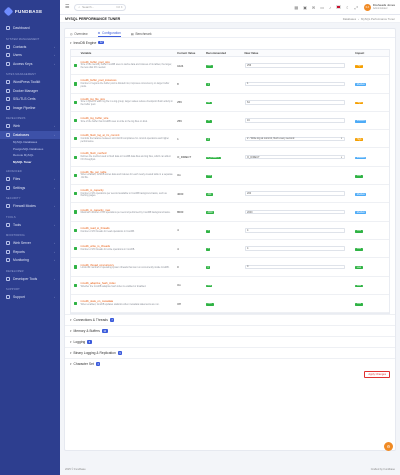  I want to click on section-innodb-header: ▾ InnoDB Engine 12, so click(230, 42).